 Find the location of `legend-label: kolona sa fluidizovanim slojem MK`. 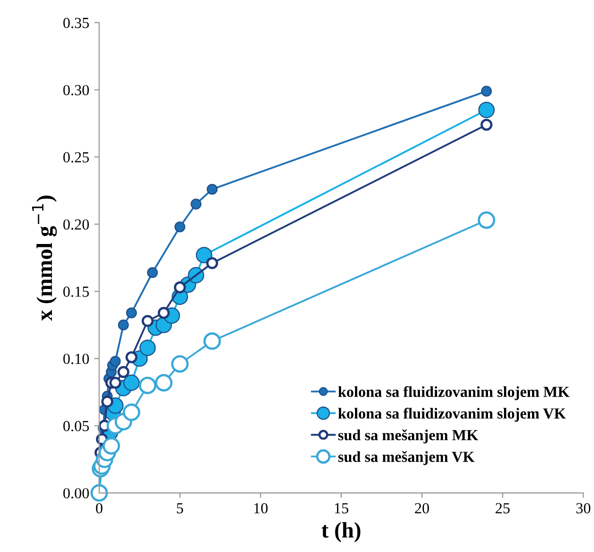

legend-label: kolona sa fluidizovanim slojem MK is located at coordinates (454, 393).